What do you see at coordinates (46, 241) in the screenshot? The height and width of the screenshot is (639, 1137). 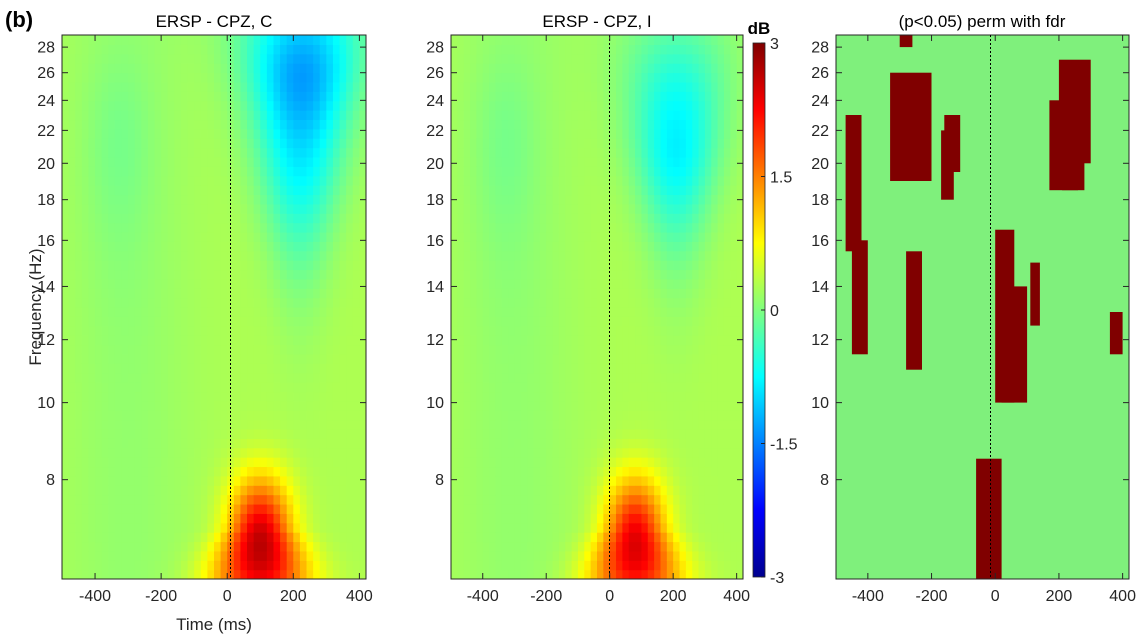 I see `y-tick-label: 16` at bounding box center [46, 241].